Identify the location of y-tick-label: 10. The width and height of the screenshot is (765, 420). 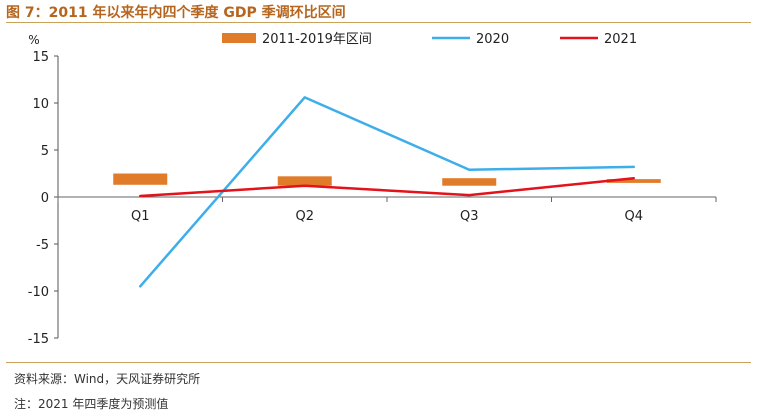
(40, 104).